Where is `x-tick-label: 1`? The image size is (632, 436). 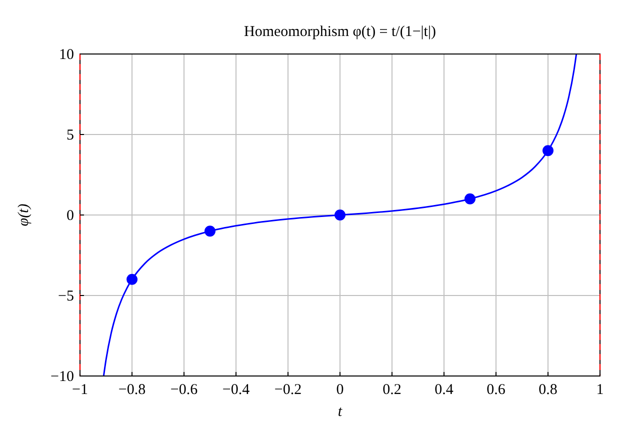 x-tick-label: 1 is located at coordinates (600, 390).